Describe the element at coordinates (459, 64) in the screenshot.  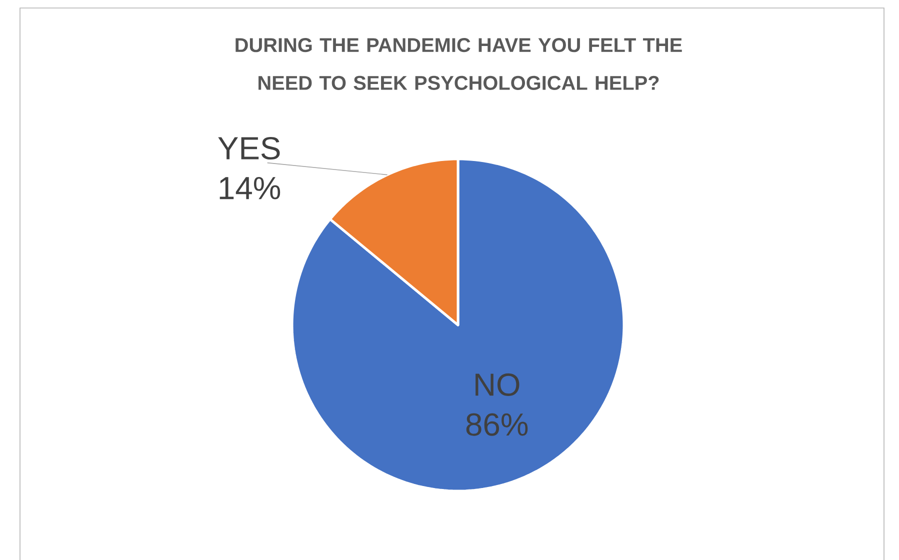
I see `chart-title: DURING THE PANDEMIC HAVE YOU FELT THE NEED TO SEEK PSYCHOLOGICAL HELP?` at that location.